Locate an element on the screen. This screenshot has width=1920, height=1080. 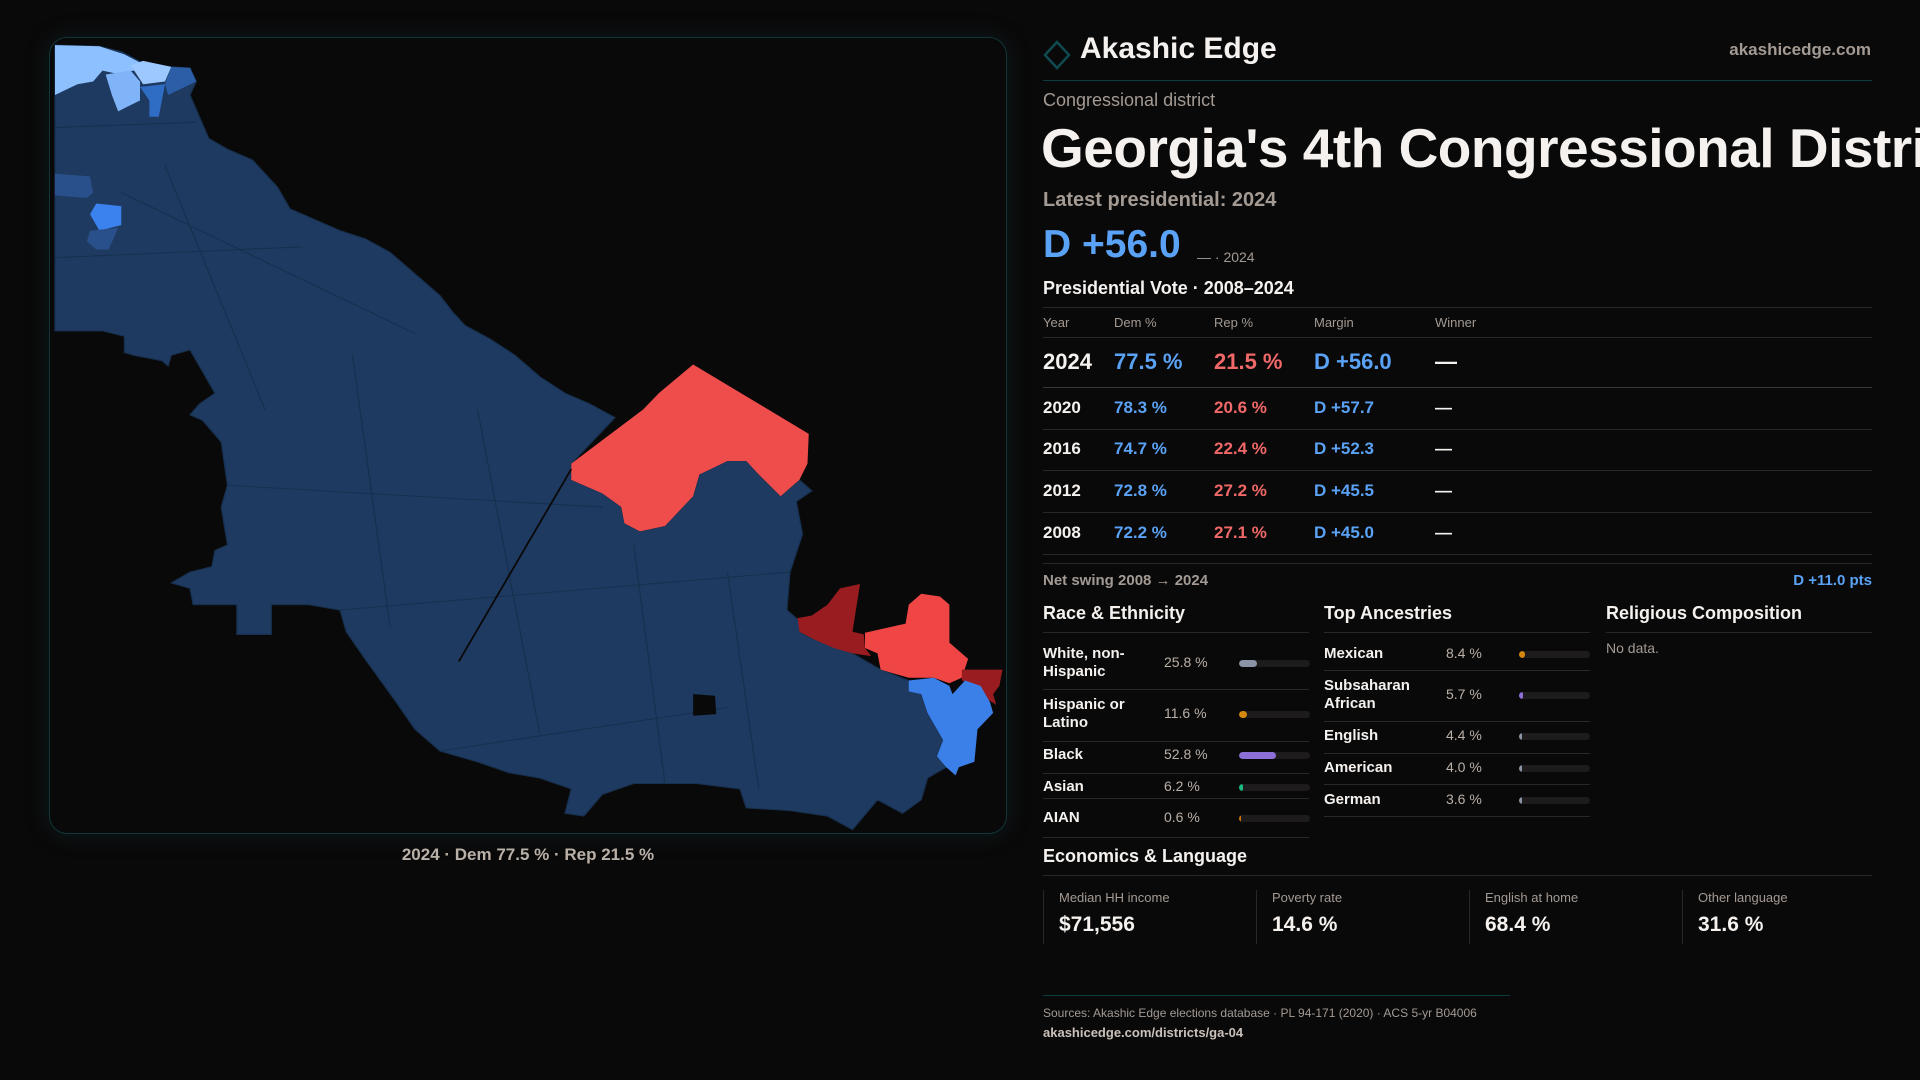
col-winner: Winner is located at coordinates (1456, 322).